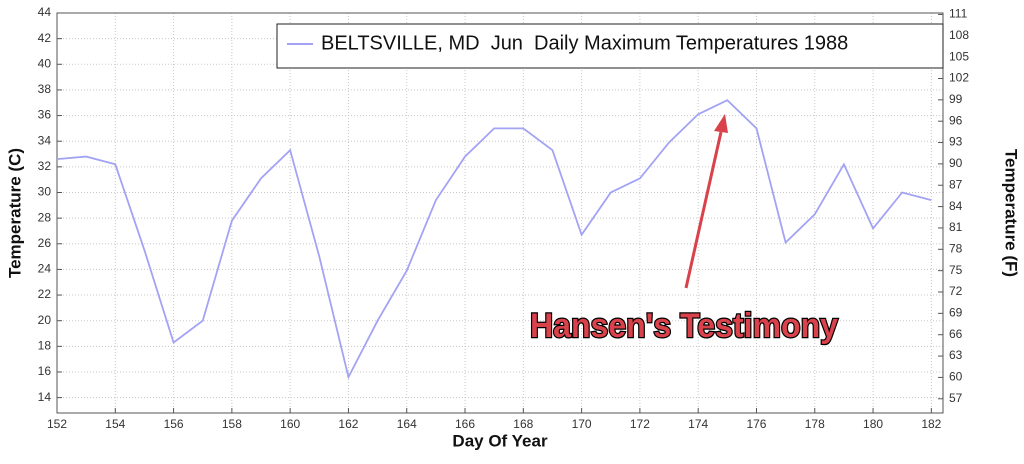  What do you see at coordinates (348, 424) in the screenshot?
I see `x-tick-label: 162` at bounding box center [348, 424].